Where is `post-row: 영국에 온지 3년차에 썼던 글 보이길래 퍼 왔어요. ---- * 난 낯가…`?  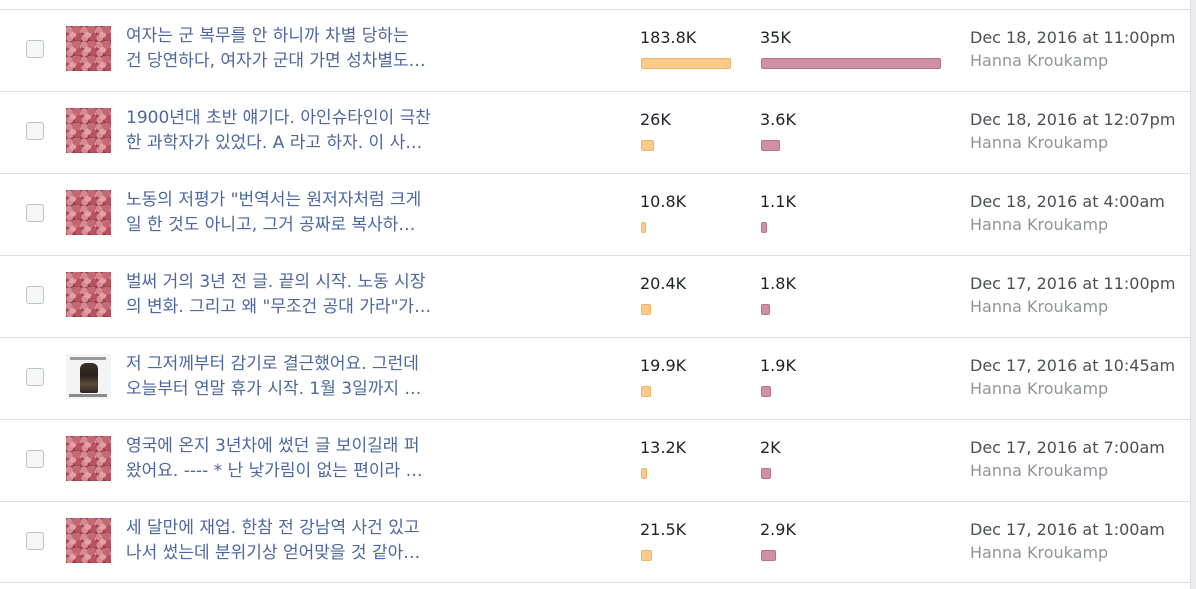
post-row: 영국에 온지 3년차에 썼던 글 보이길래 퍼 왔어요. ---- * 난 낯가… is located at coordinates (595, 460).